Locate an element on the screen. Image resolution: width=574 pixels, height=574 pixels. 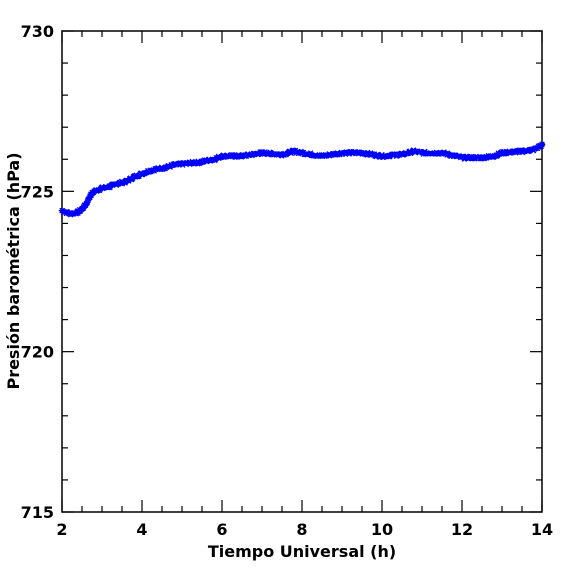
x-tick-label: 10 is located at coordinates (382, 529).